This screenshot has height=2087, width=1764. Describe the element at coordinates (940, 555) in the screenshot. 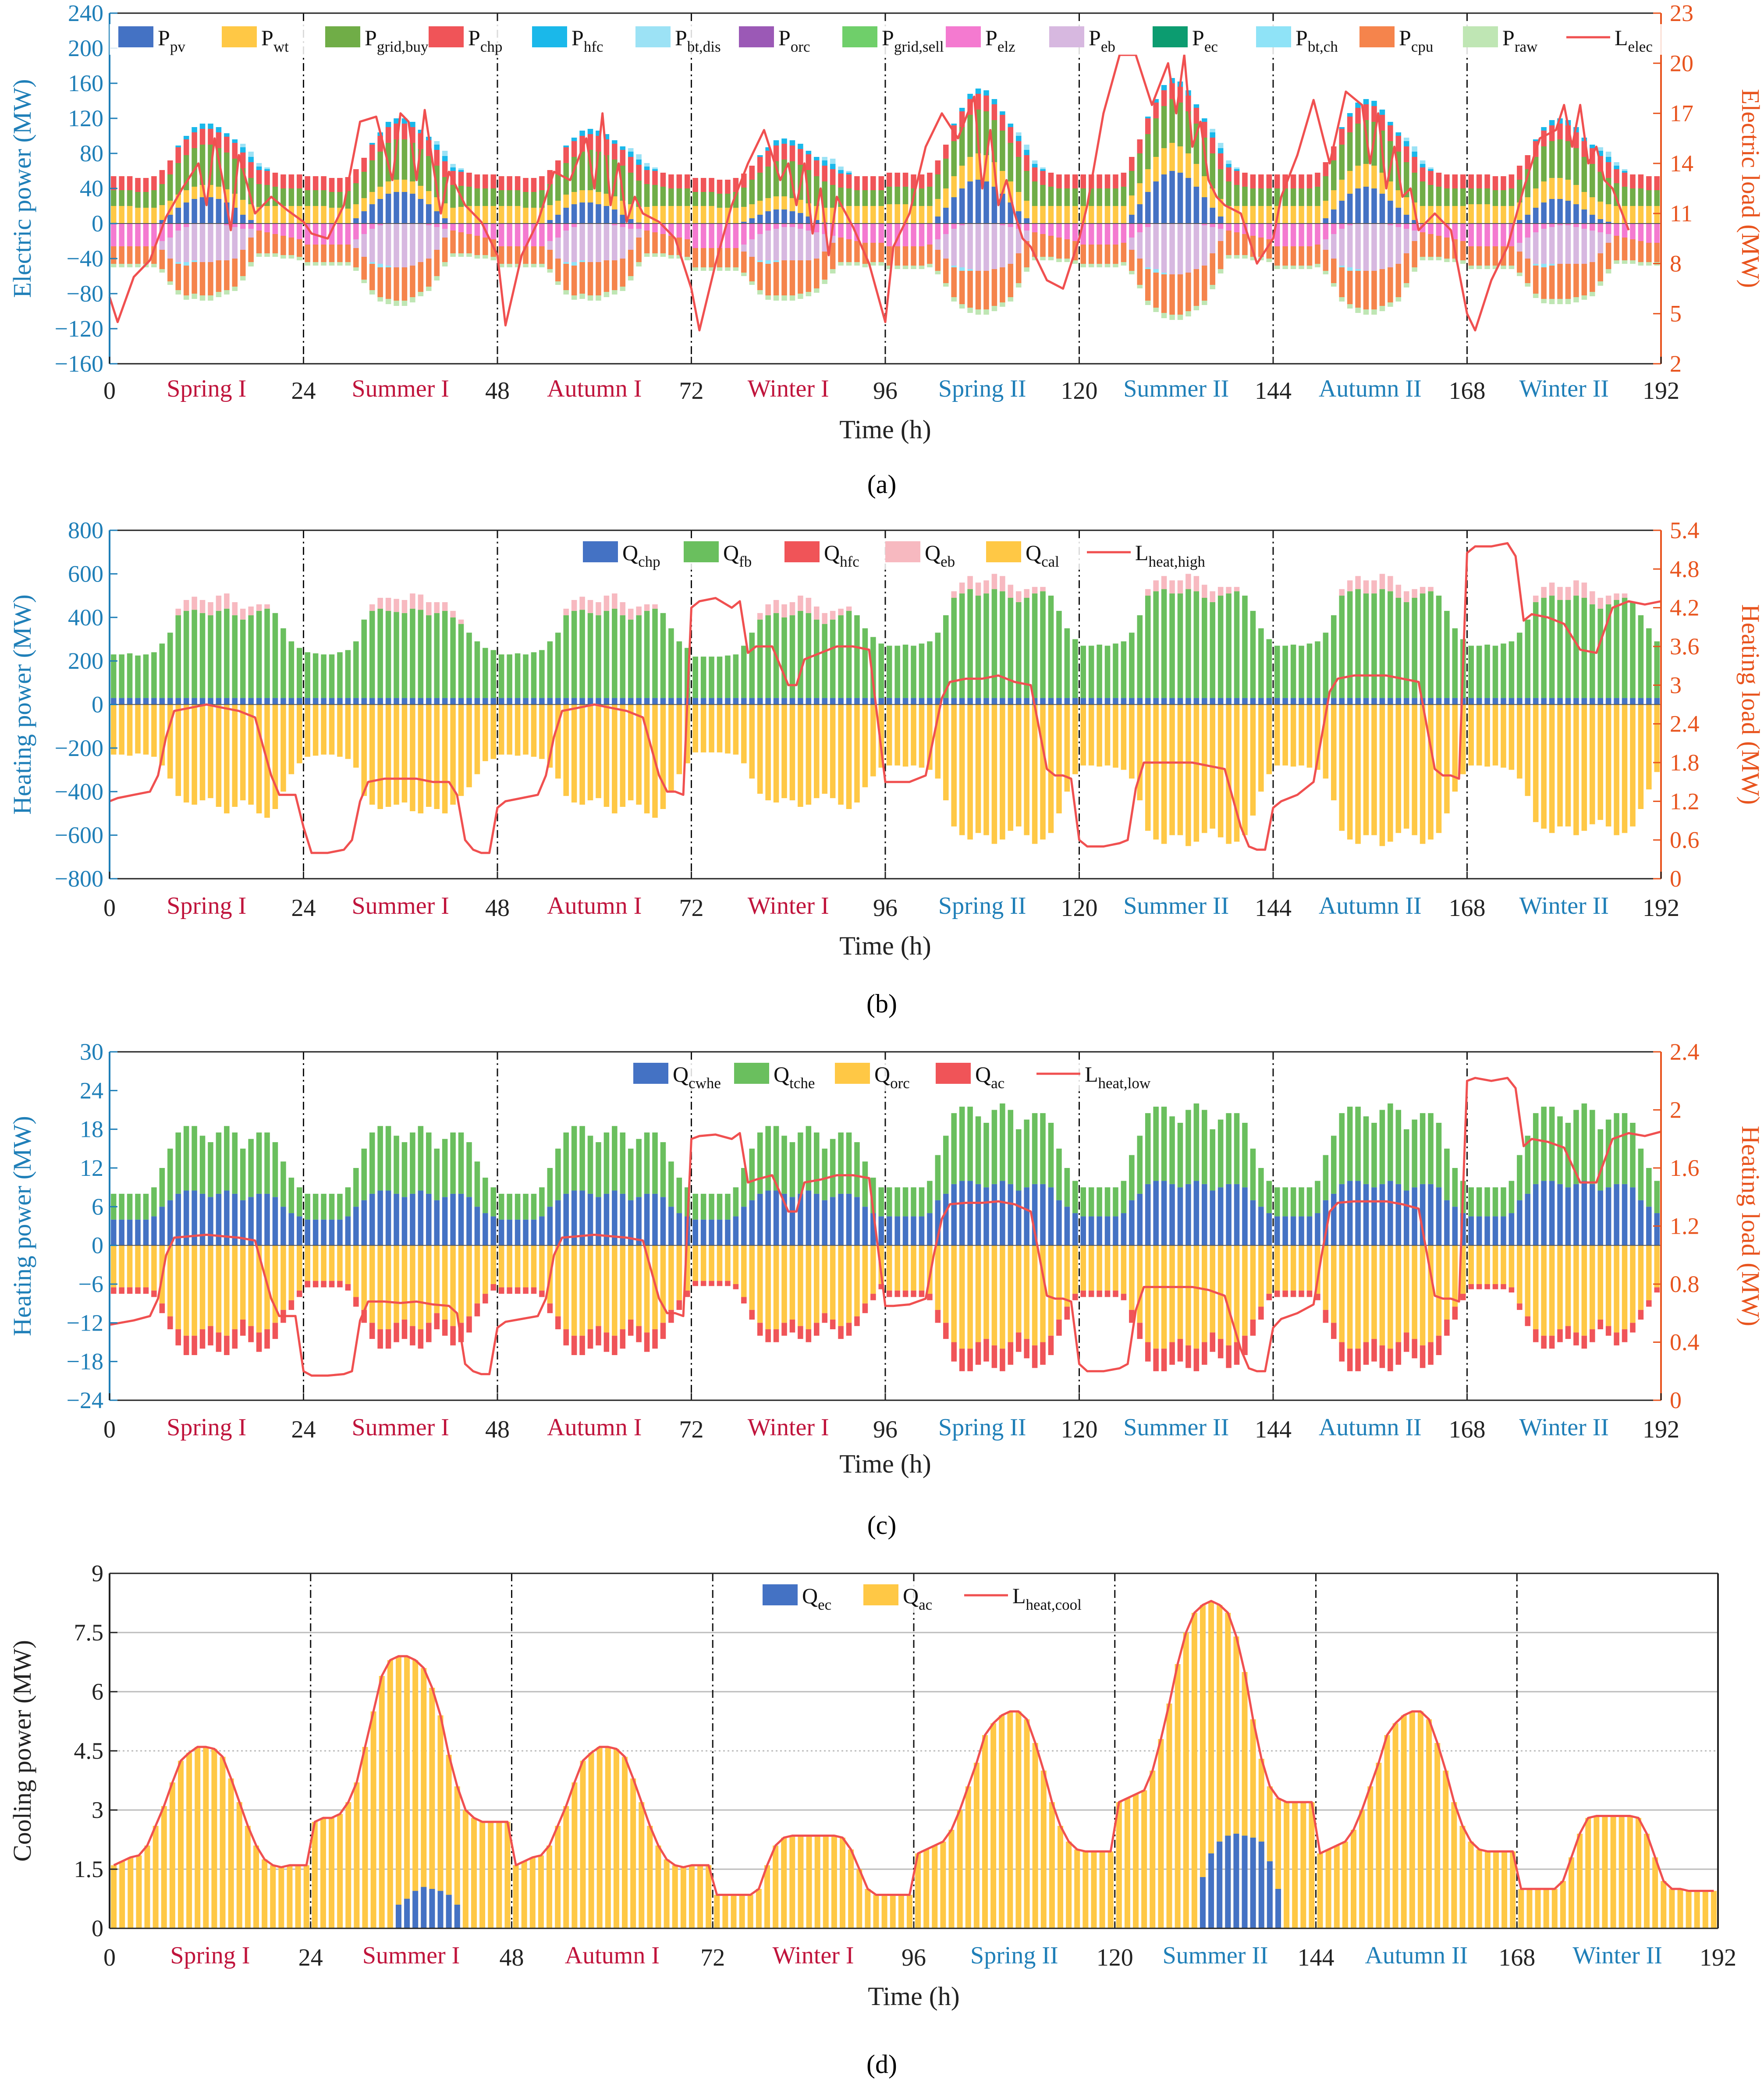

I see `legend-label: Qeb` at that location.